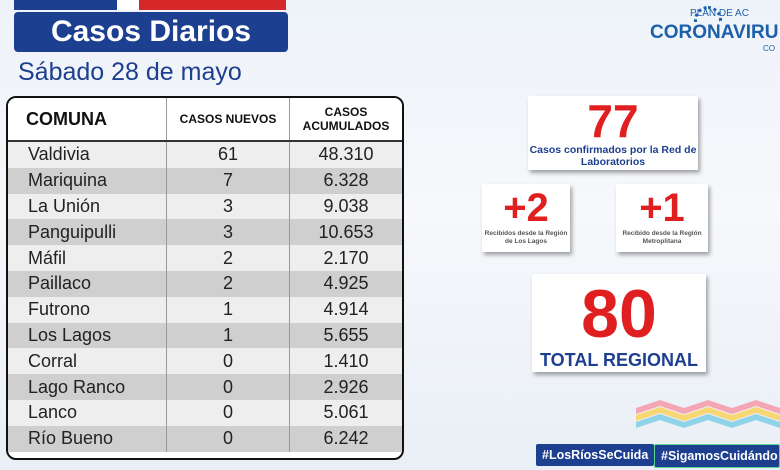 This screenshot has width=780, height=470. What do you see at coordinates (526, 208) in the screenshot?
I see `received-los-lagos-value: +2` at bounding box center [526, 208].